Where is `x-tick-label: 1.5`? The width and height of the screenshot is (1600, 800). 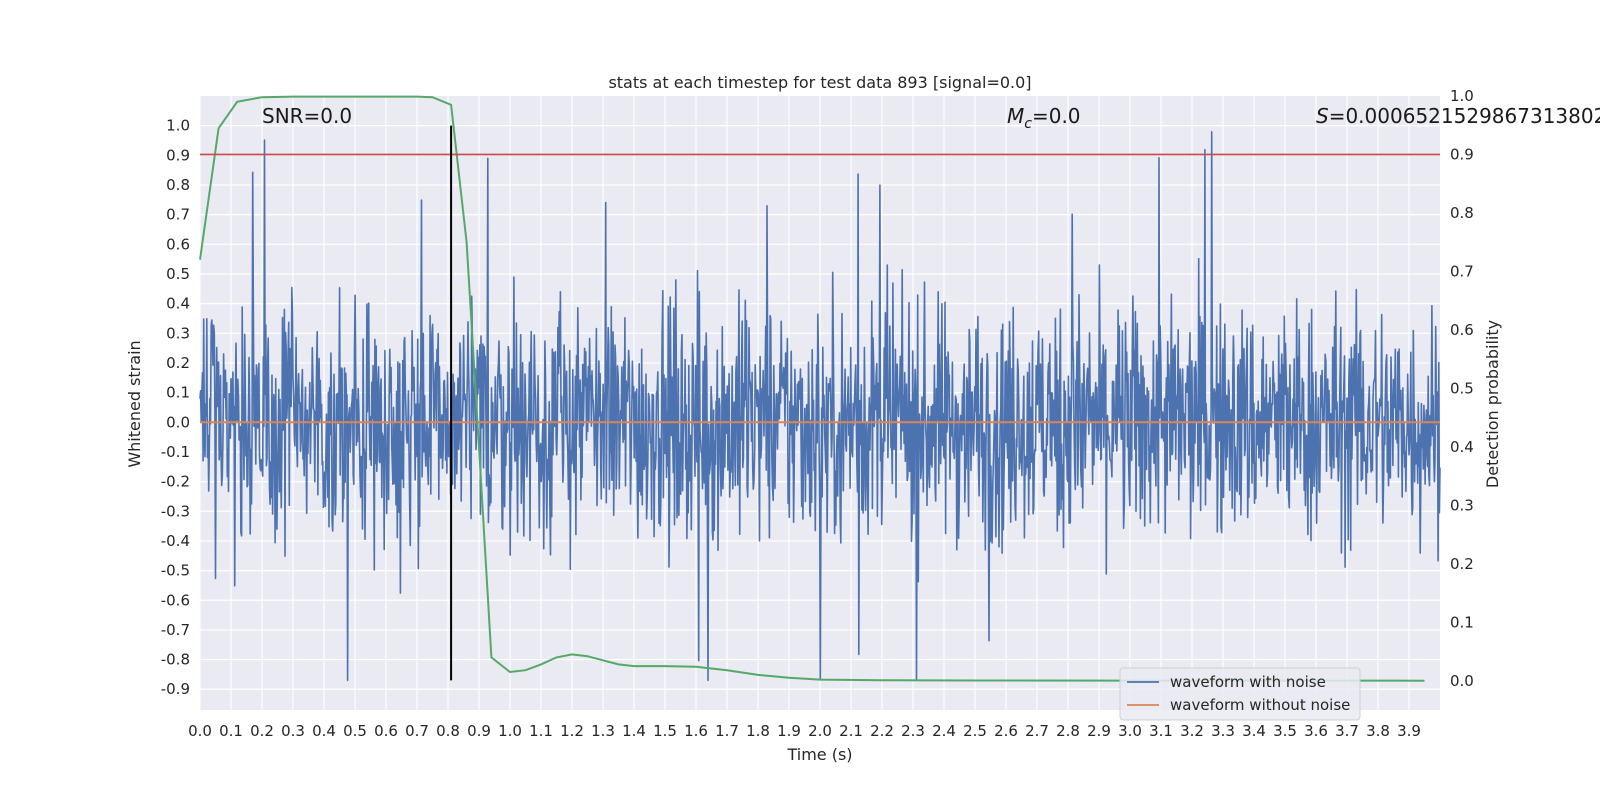 x-tick-label: 1.5 is located at coordinates (665, 731).